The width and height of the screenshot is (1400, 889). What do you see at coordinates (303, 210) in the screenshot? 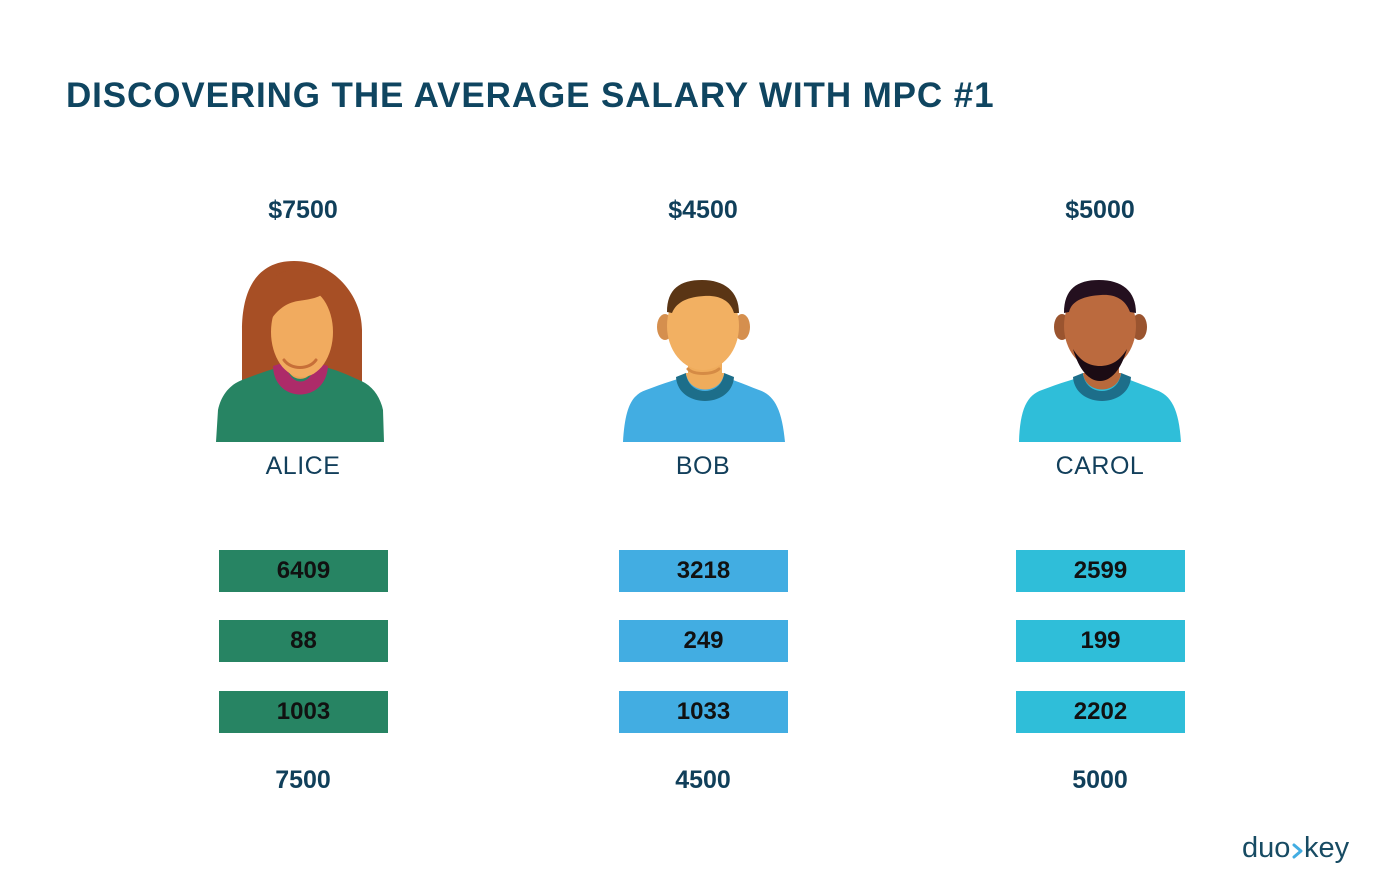
I see `salary-alice: $7500` at bounding box center [303, 210].